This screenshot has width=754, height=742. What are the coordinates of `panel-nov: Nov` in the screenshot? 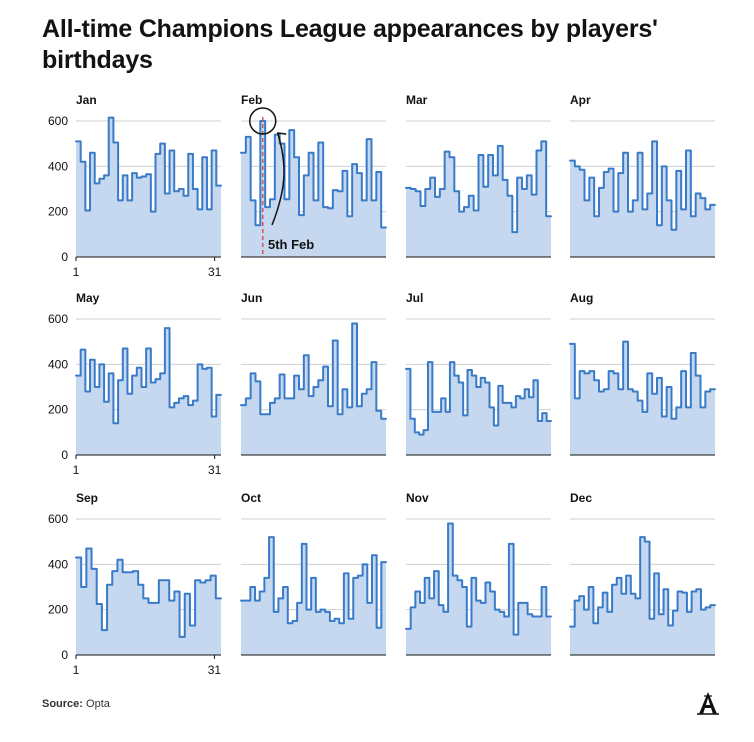 It's located at (478, 573).